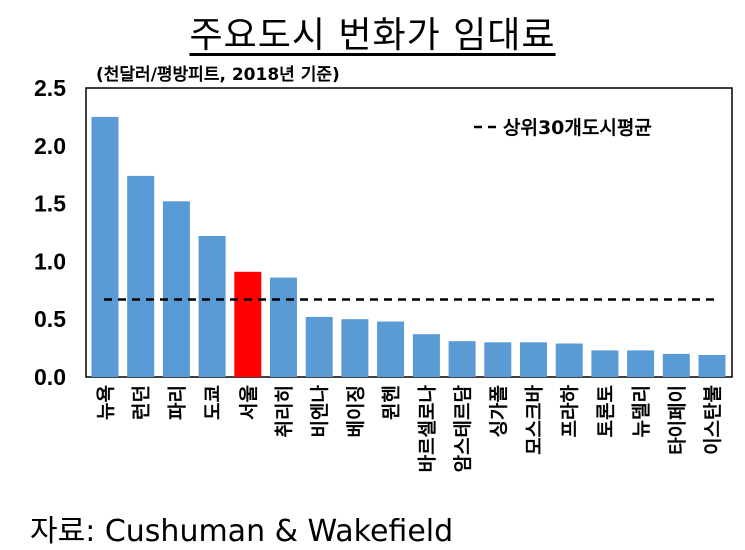 This screenshot has width=745, height=550. I want to click on x-tick-label: 싱가폴, so click(499, 411).